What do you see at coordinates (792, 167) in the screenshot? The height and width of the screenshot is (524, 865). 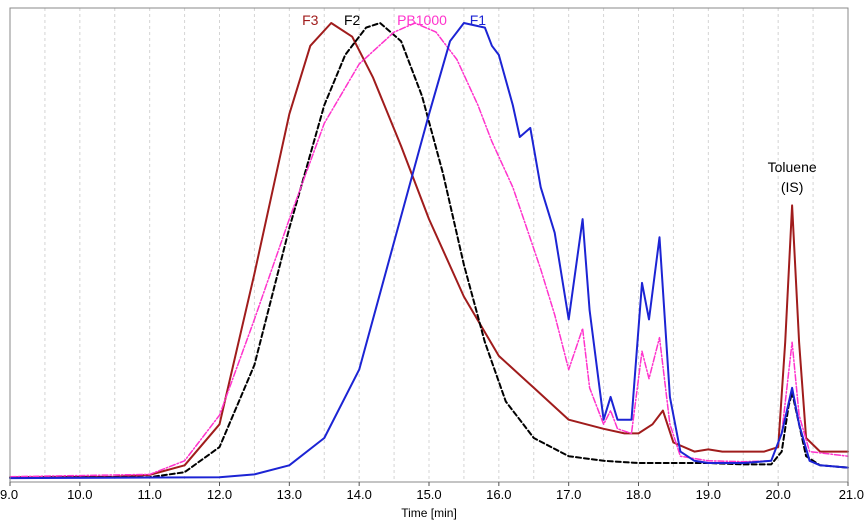 I see `annotation-toluene: Toluene` at bounding box center [792, 167].